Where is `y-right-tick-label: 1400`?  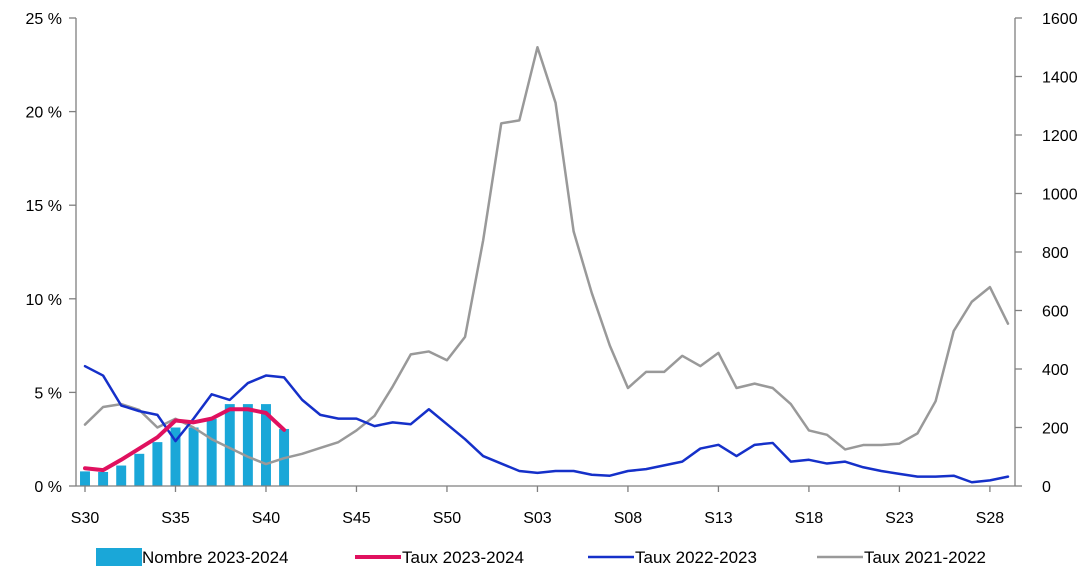
y-right-tick-label: 1400 is located at coordinates (1060, 78).